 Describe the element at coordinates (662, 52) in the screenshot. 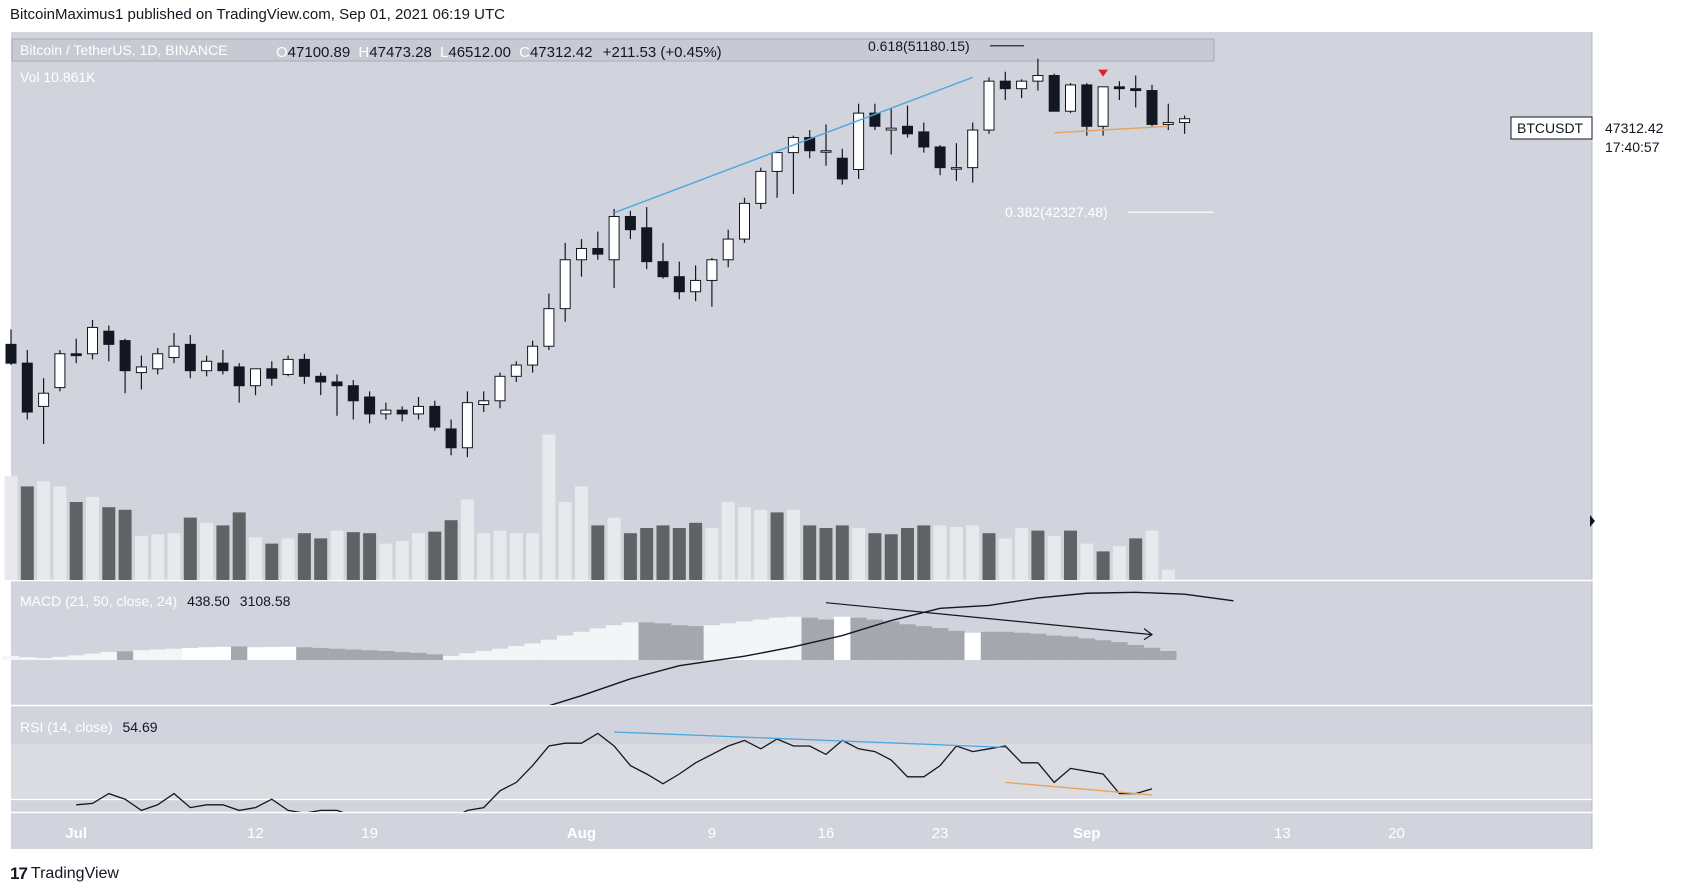

I see `ohlc-change: +211.53 (+0.45%)` at that location.